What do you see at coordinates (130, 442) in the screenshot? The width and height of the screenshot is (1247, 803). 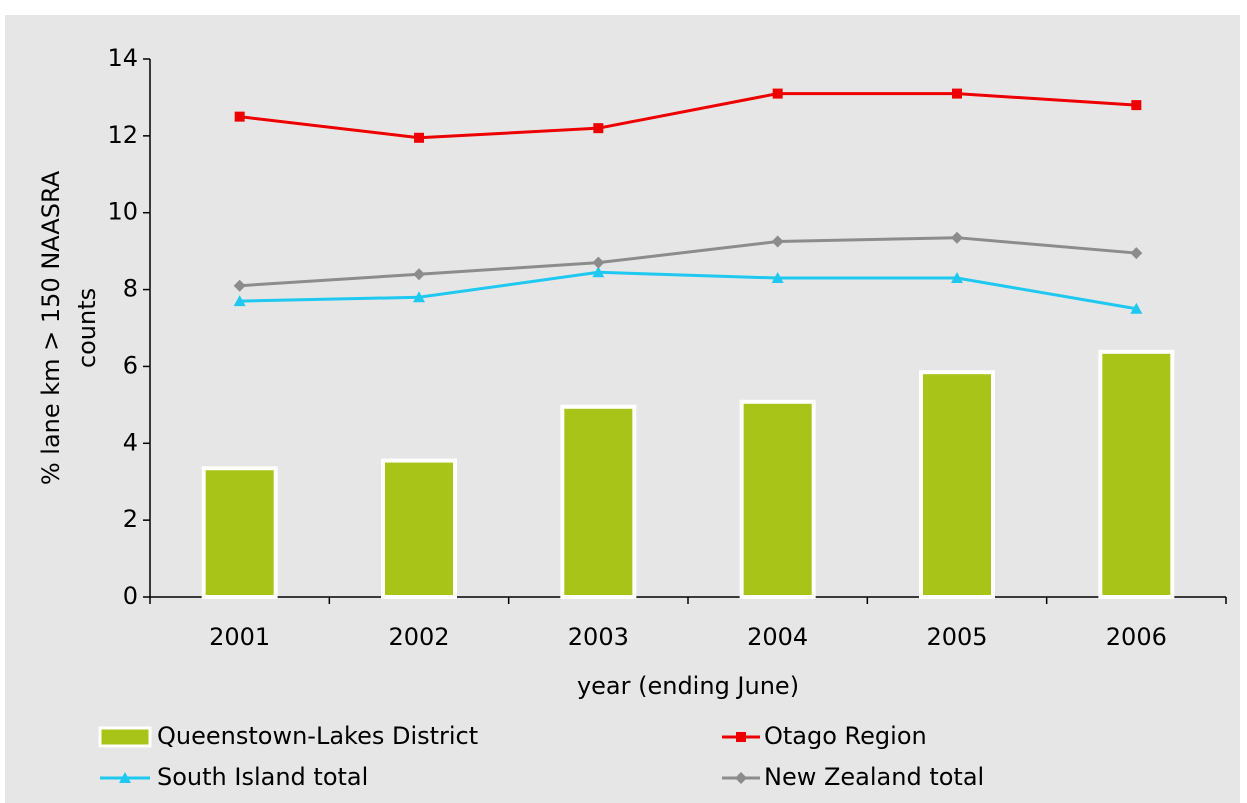 I see `y-tick-label: 4` at bounding box center [130, 442].